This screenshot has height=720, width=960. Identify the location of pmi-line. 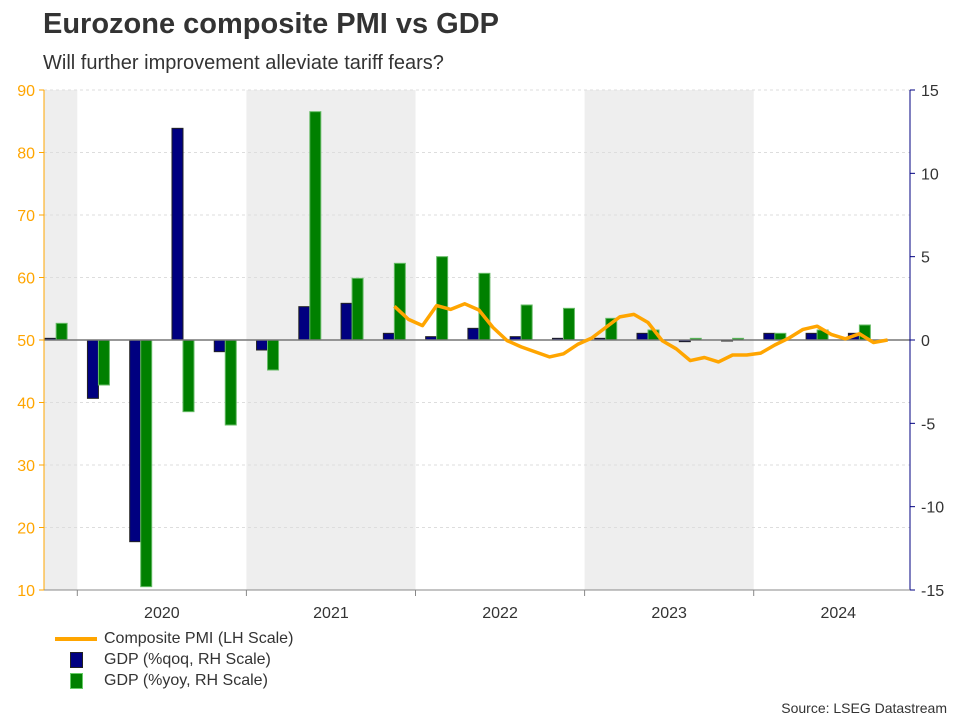
(640, 333).